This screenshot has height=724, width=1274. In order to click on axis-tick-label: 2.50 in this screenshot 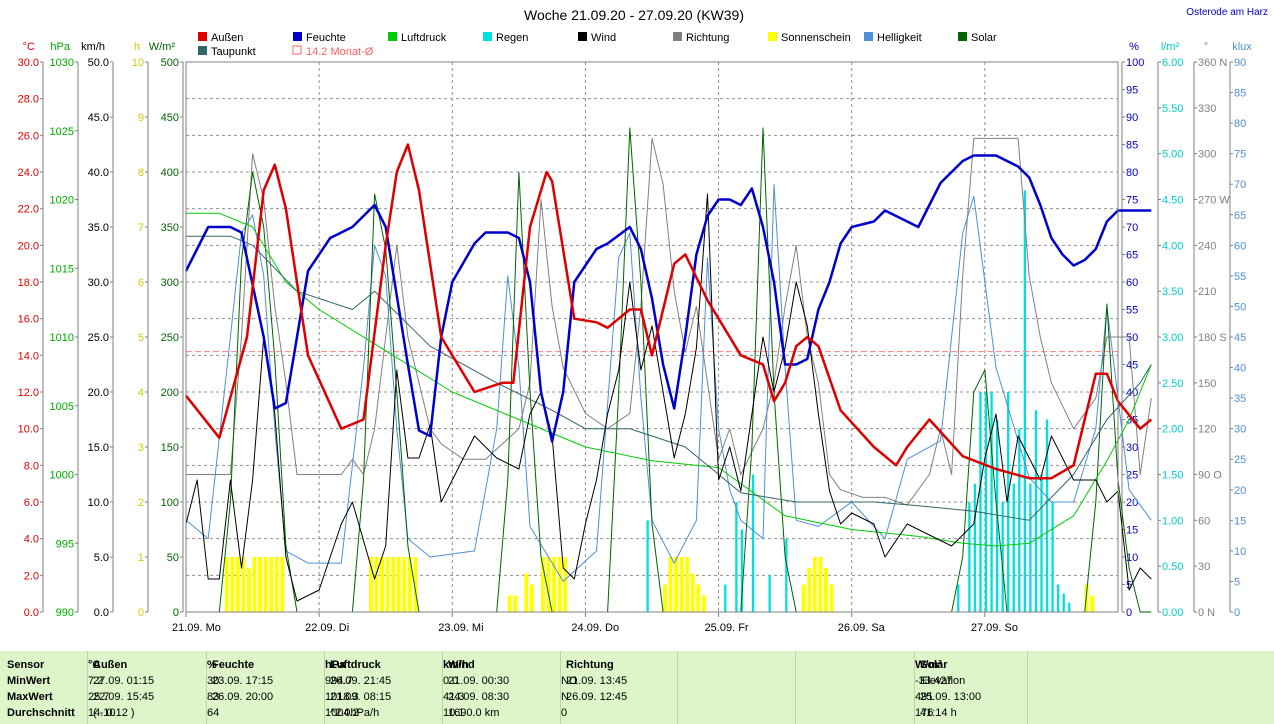, I will do `click(1172, 384)`.